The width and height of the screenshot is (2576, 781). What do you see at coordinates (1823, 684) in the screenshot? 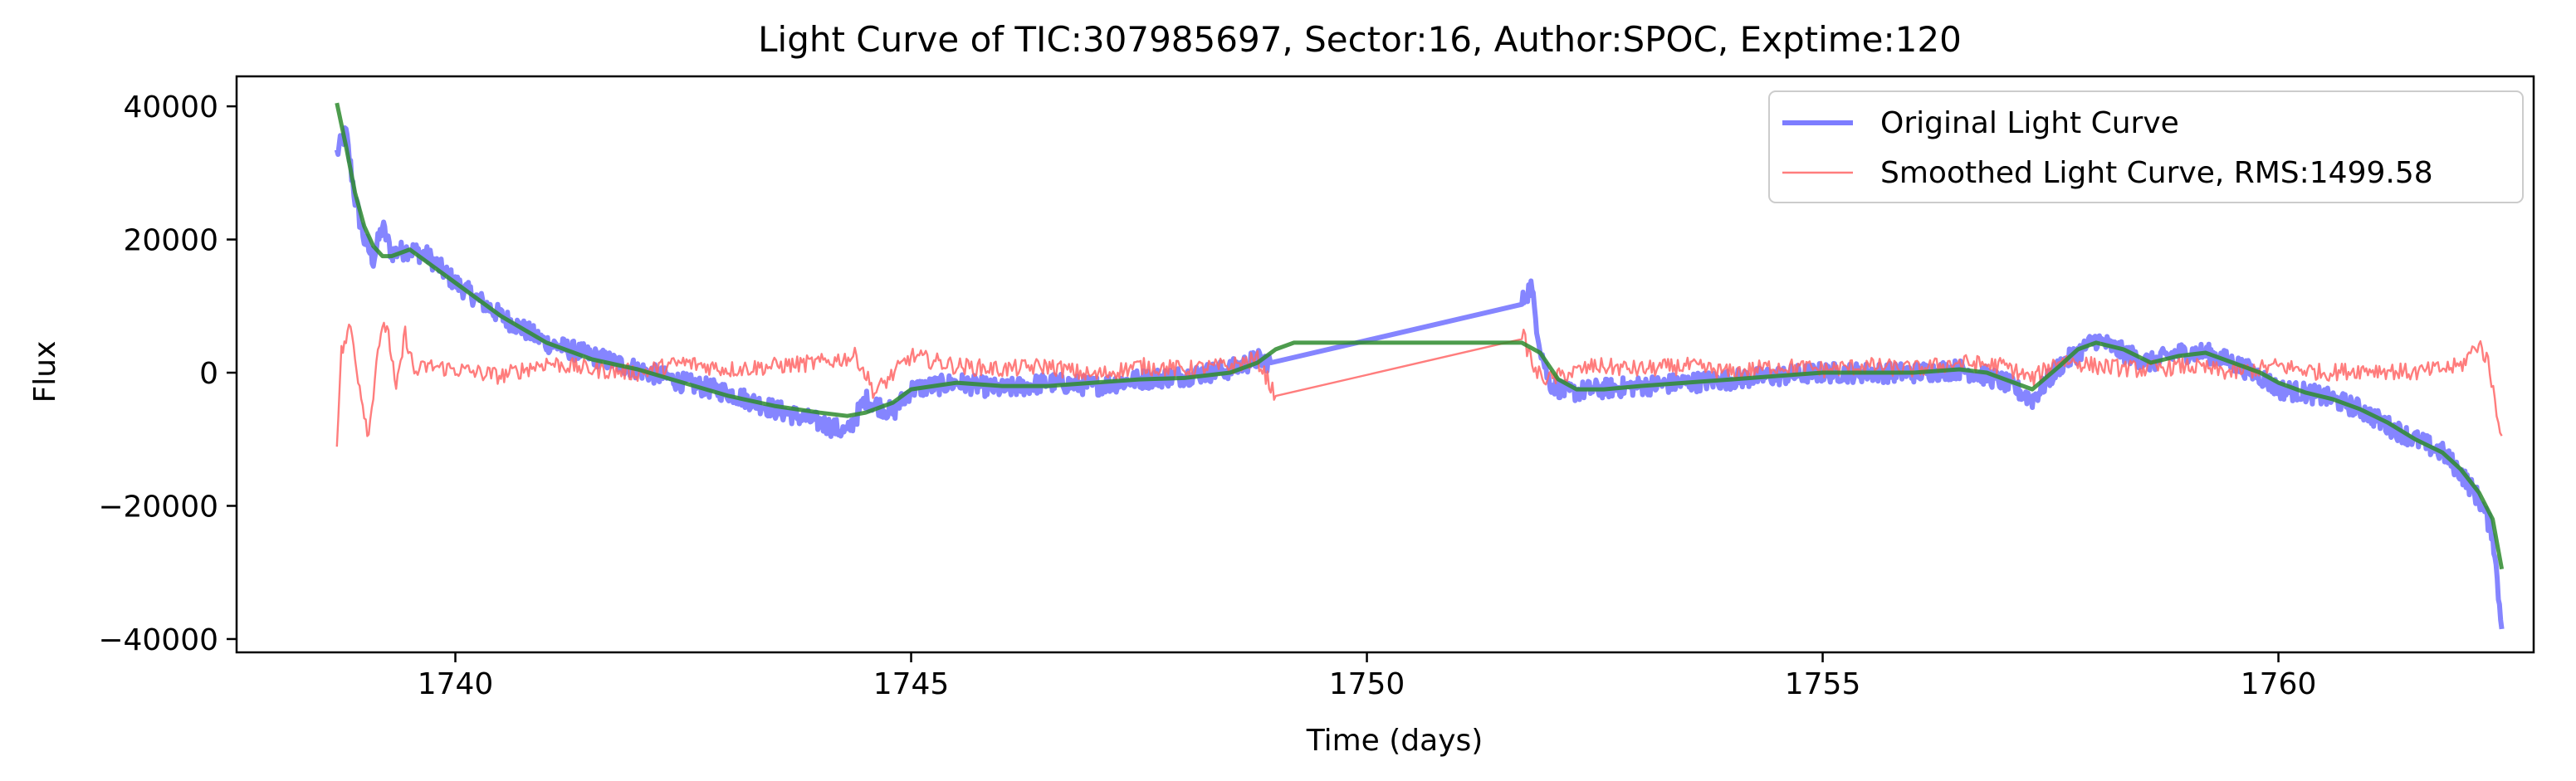
I see `x-tick-label: 1755` at bounding box center [1823, 684].